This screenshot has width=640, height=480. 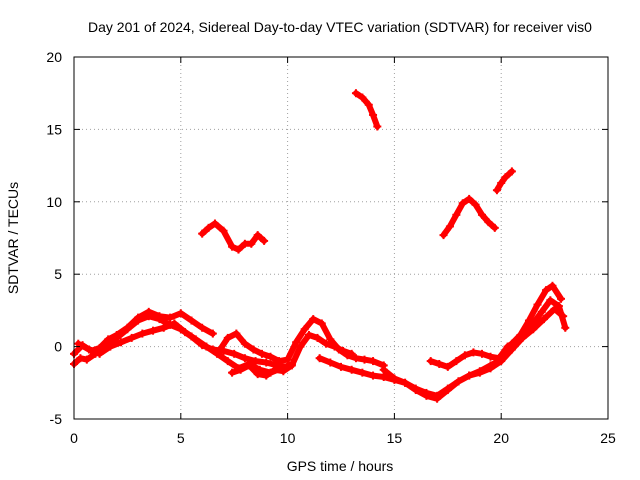 I want to click on y-tick-label: -5, so click(x=56, y=419).